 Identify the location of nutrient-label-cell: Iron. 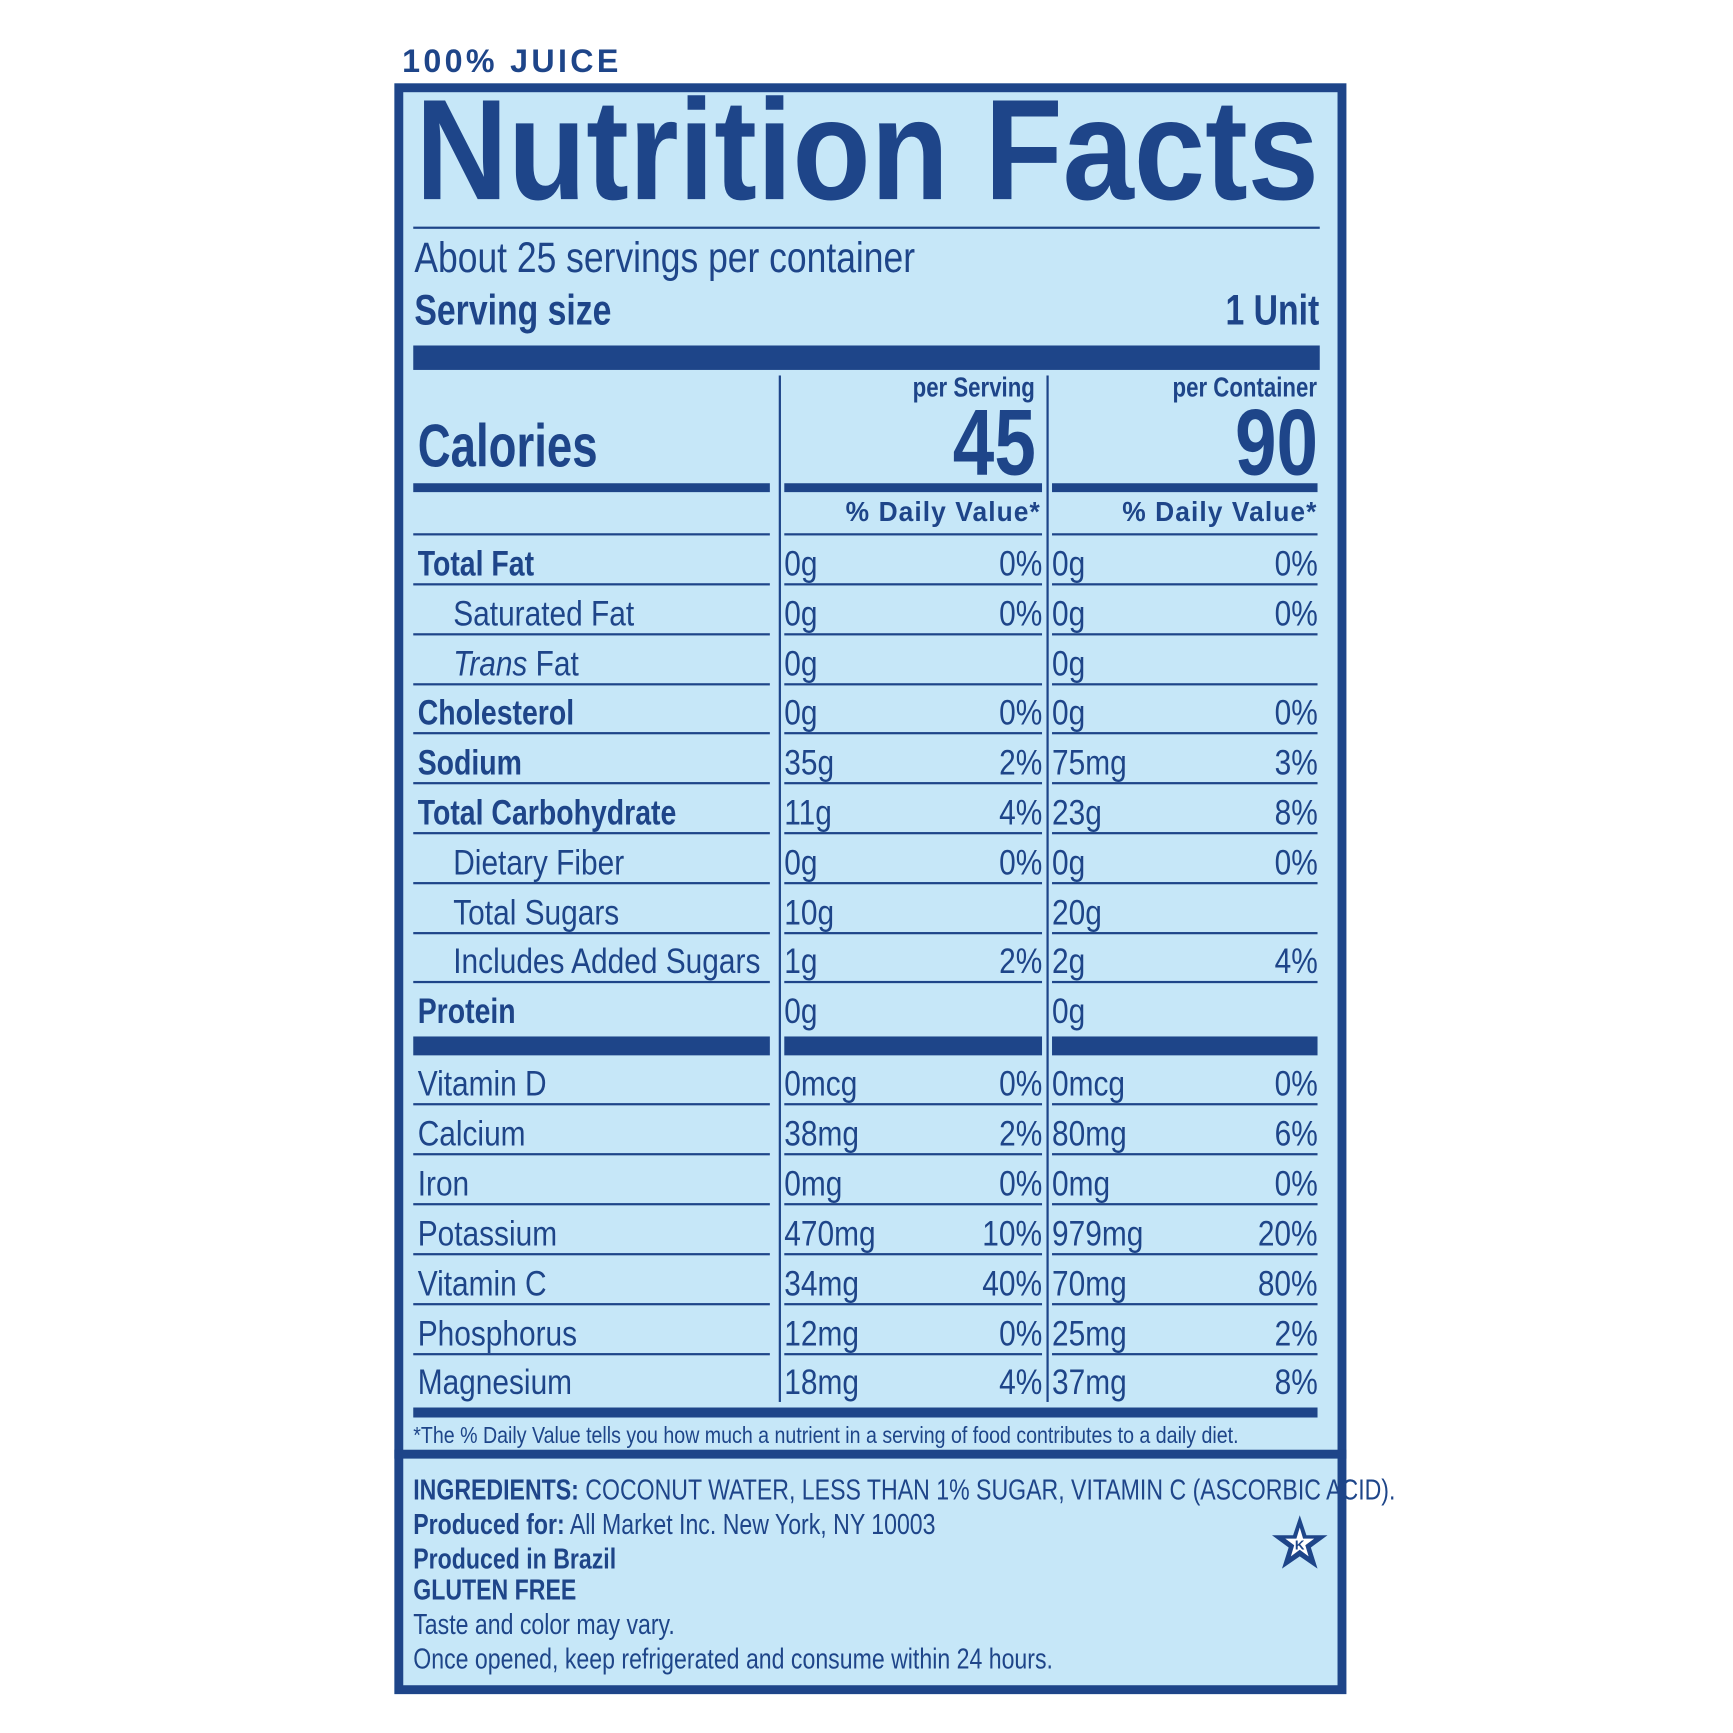
(591, 1180).